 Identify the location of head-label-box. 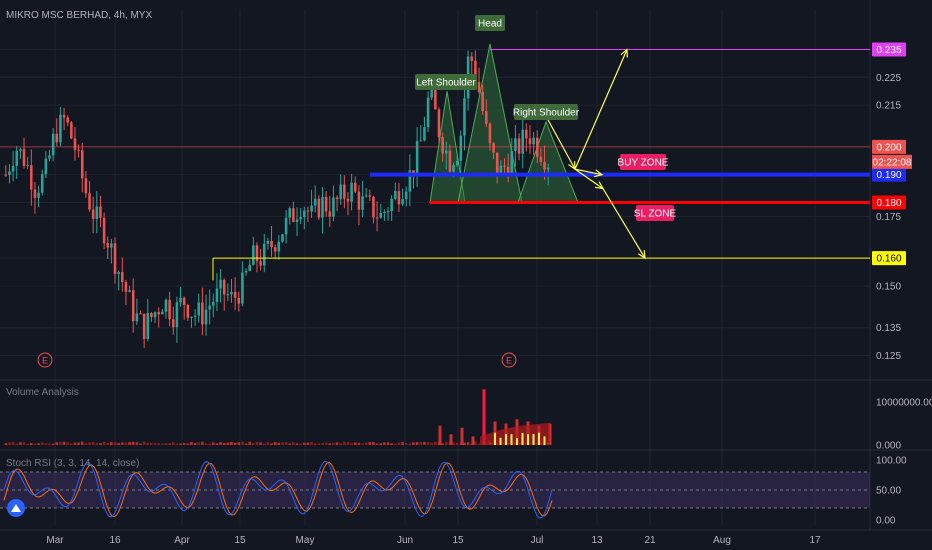
(490, 23).